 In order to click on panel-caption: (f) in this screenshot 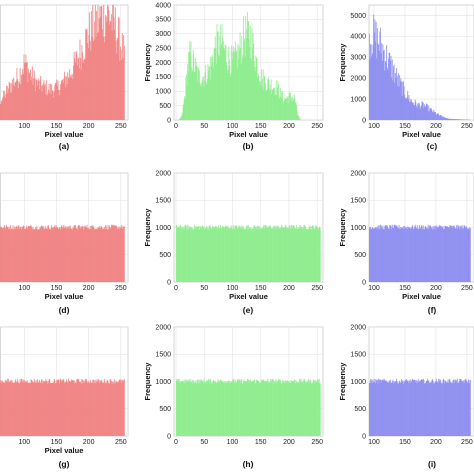, I will do `click(432, 310)`.